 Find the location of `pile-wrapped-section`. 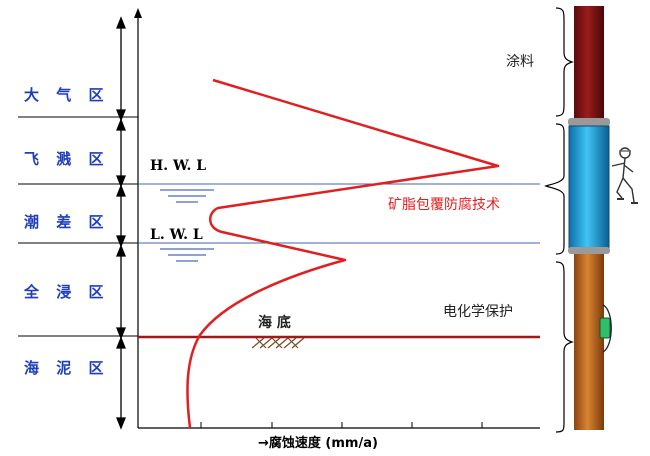

pile-wrapped-section is located at coordinates (589, 188).